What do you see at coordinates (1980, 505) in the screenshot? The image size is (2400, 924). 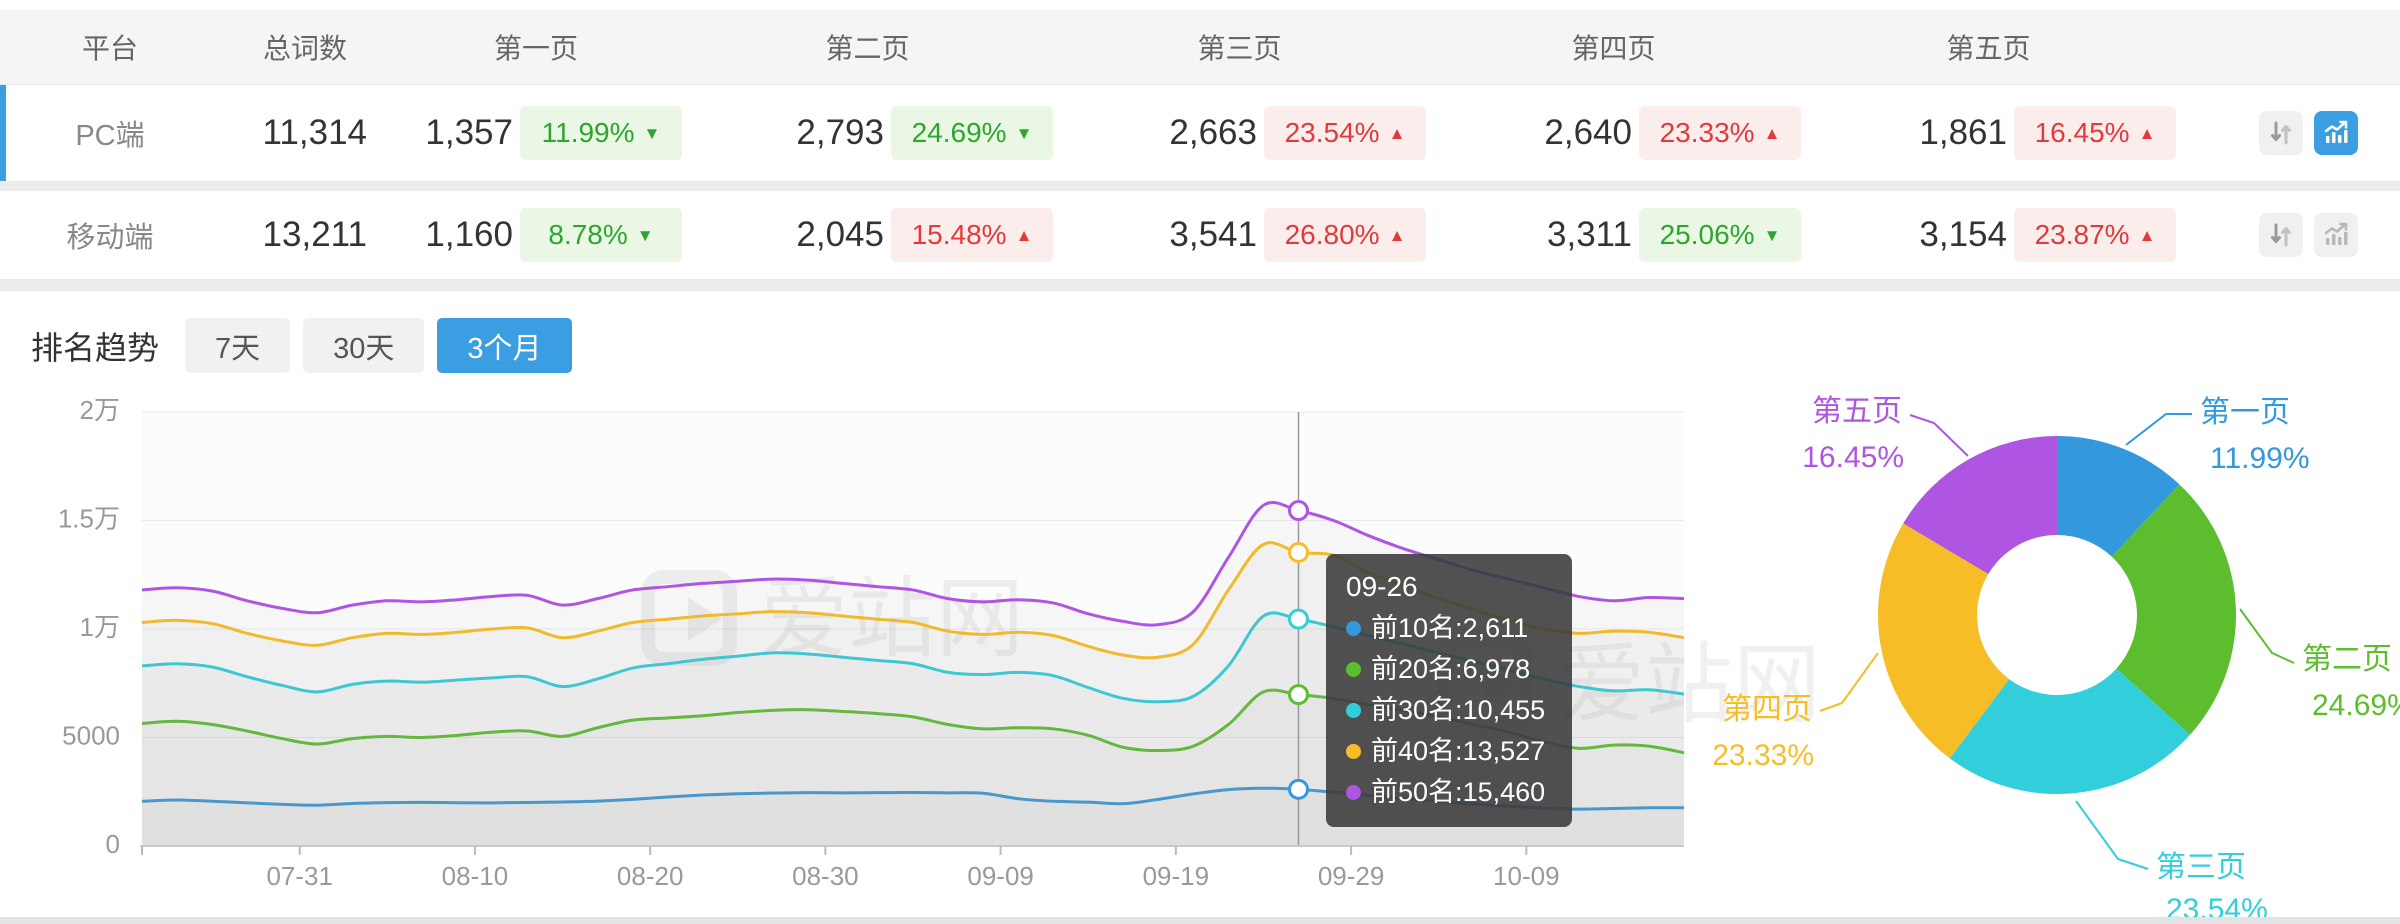 I see `donut-slice-第五页` at bounding box center [1980, 505].